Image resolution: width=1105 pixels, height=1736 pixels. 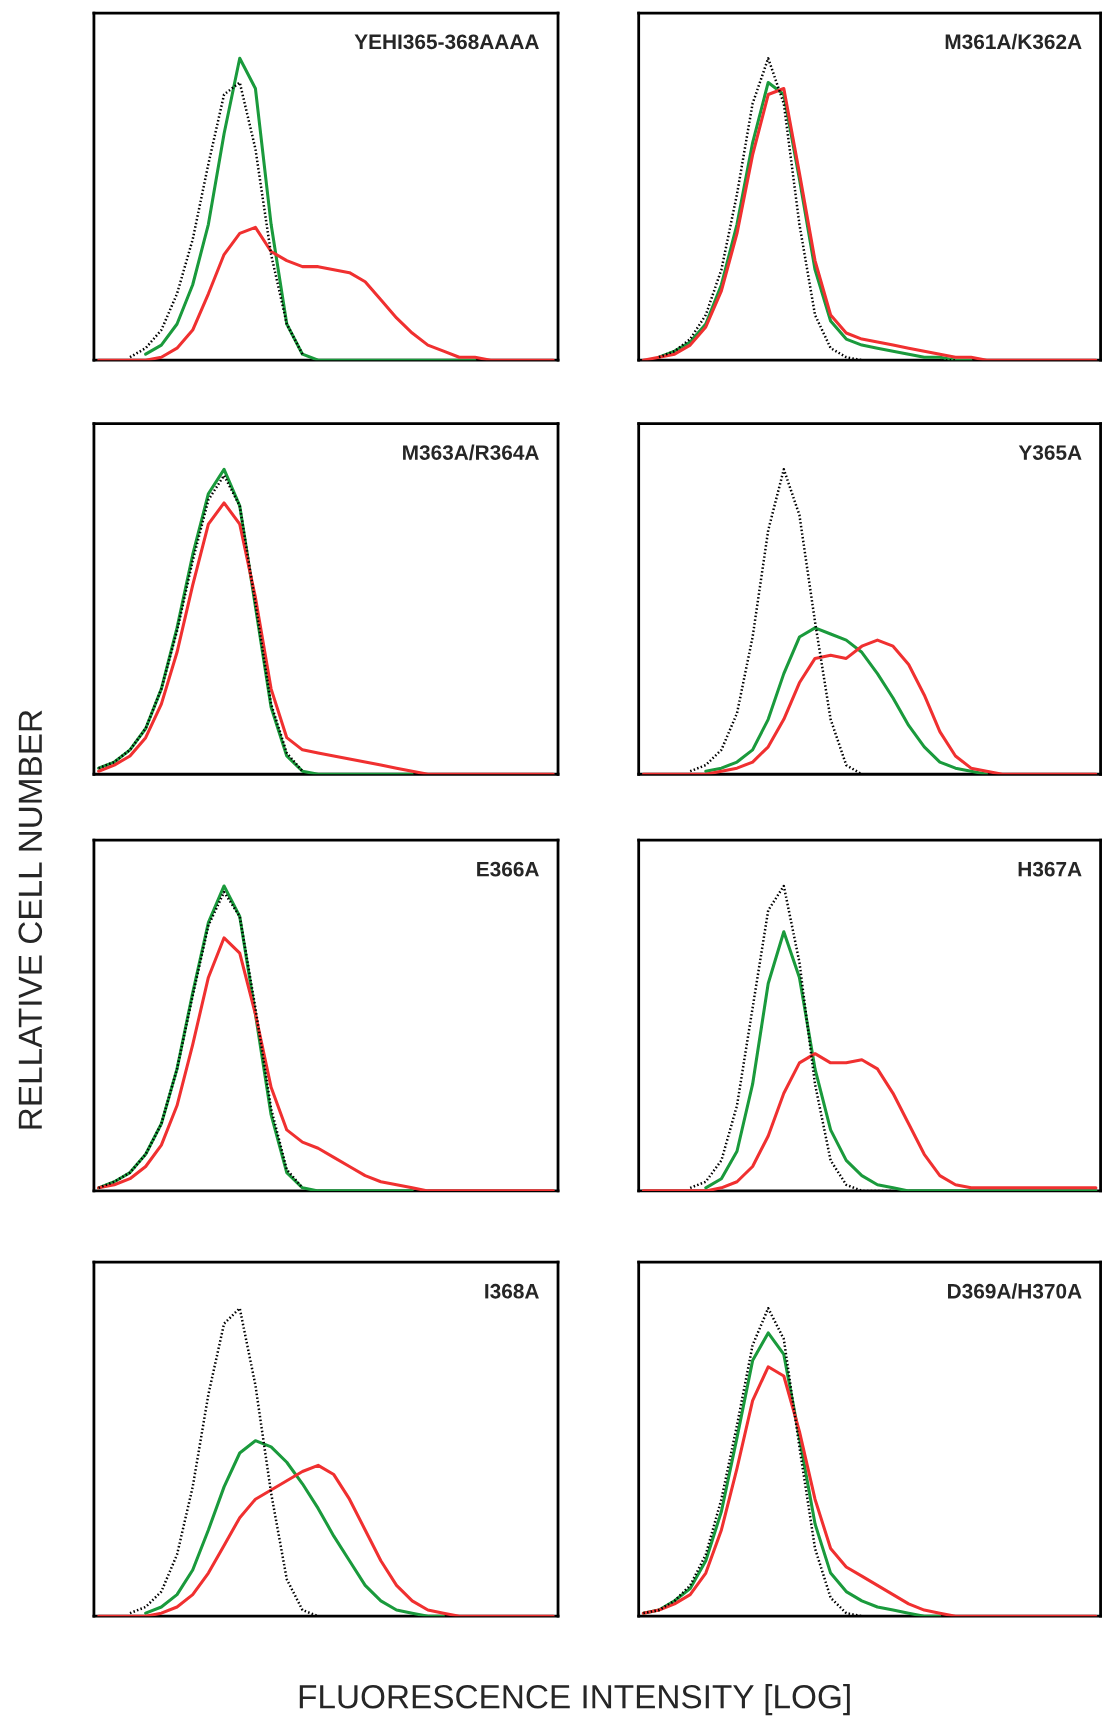 I want to click on x-axis-title: FLUORESCENCE INTENSITY [LOG], so click(x=574, y=1700).